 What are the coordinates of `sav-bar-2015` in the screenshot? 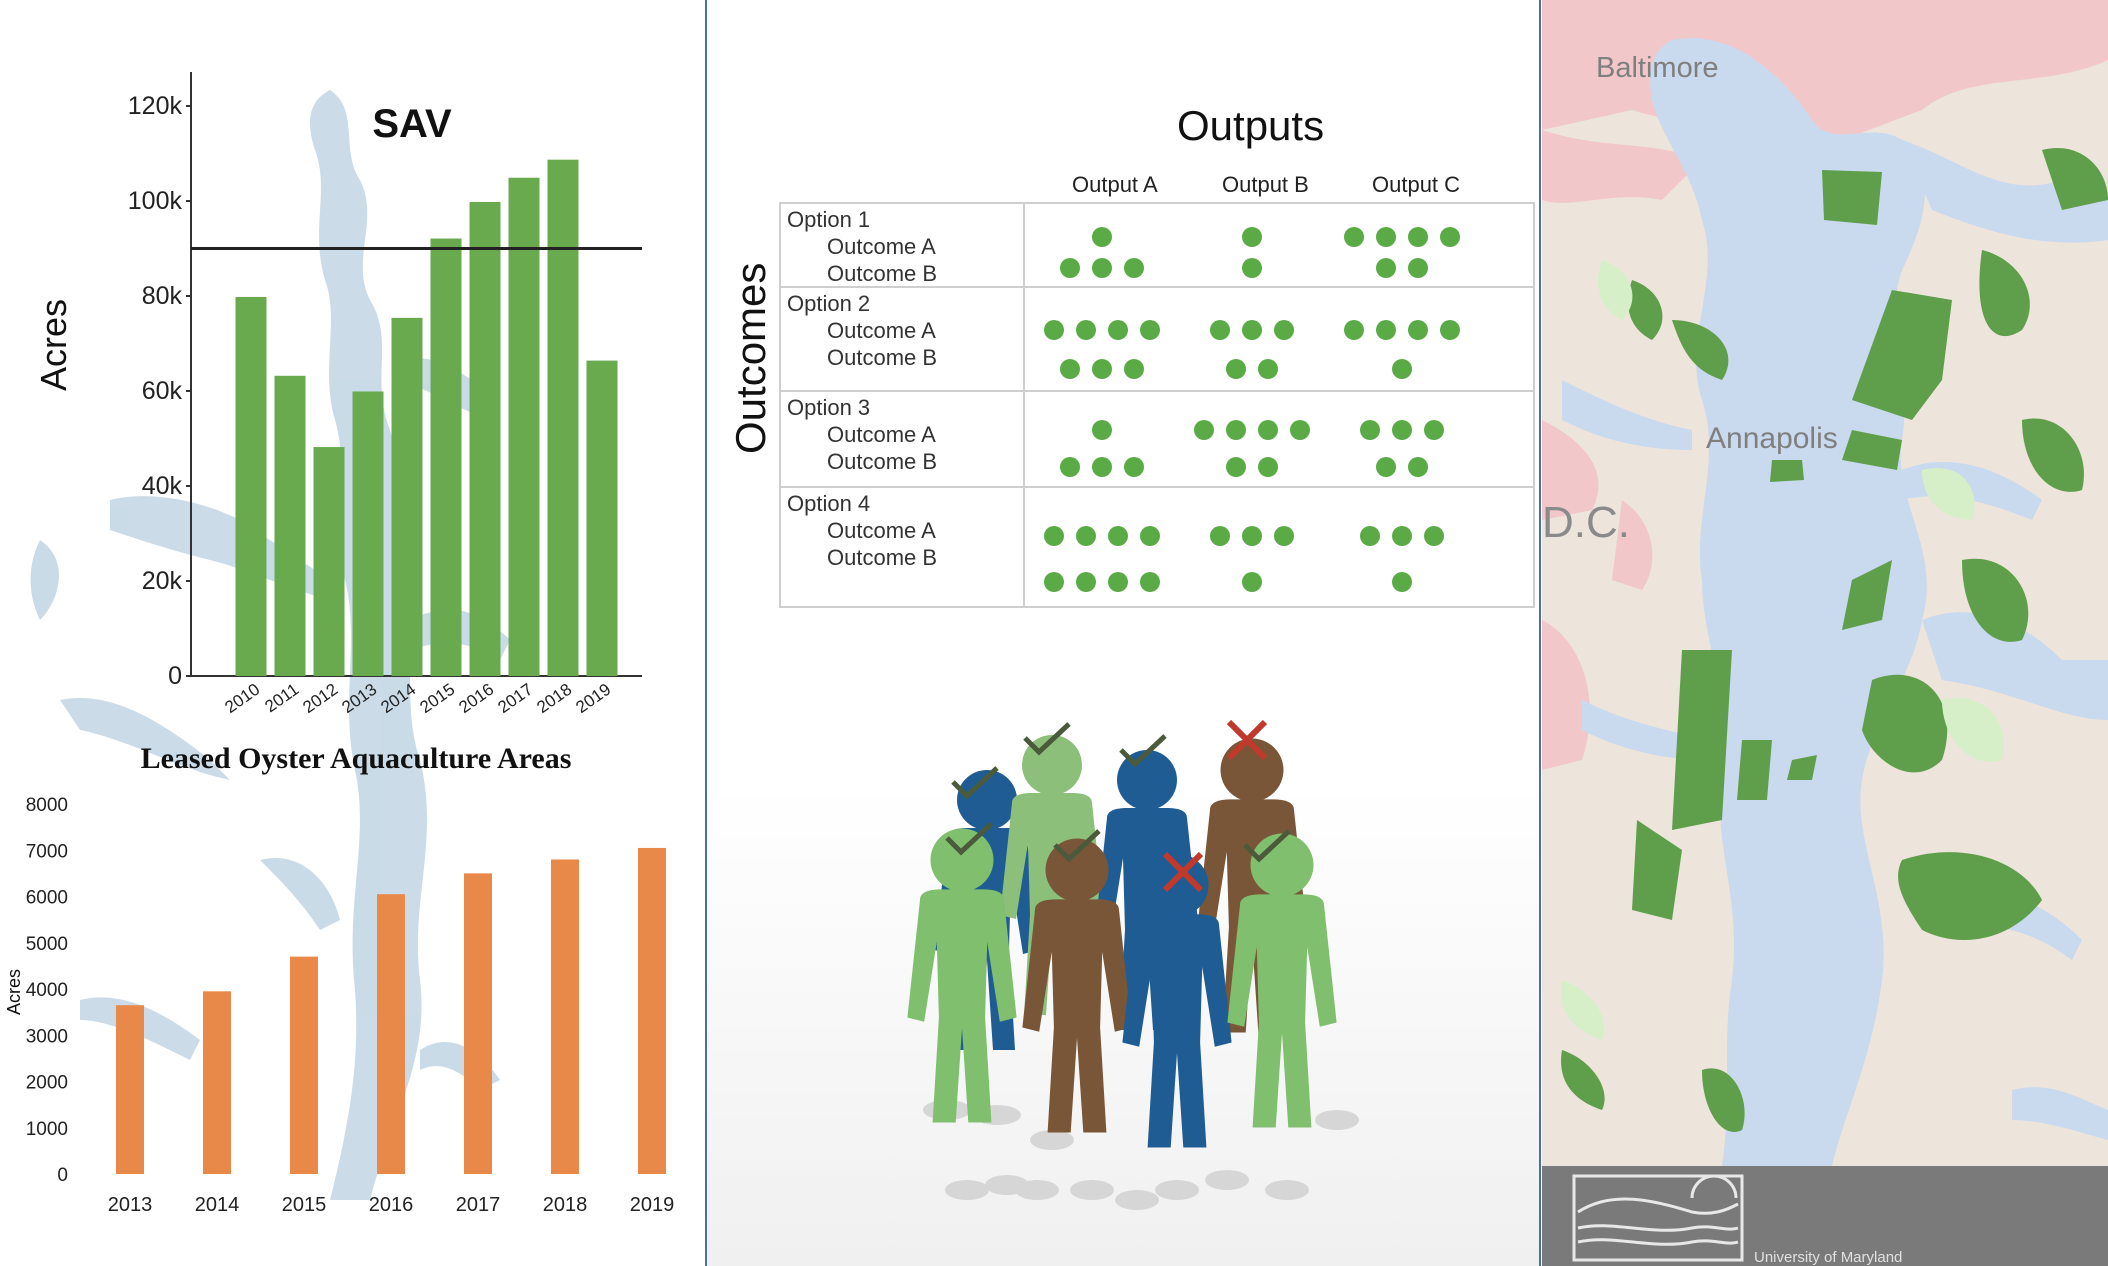 It's located at (446, 457).